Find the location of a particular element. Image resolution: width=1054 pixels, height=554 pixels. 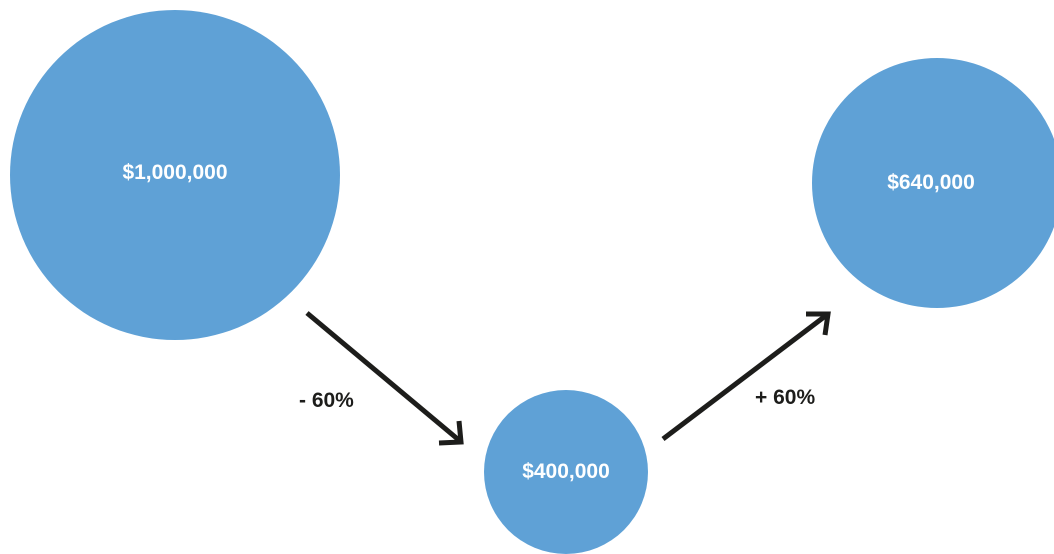

middle-value-label: $400,000 is located at coordinates (566, 471).